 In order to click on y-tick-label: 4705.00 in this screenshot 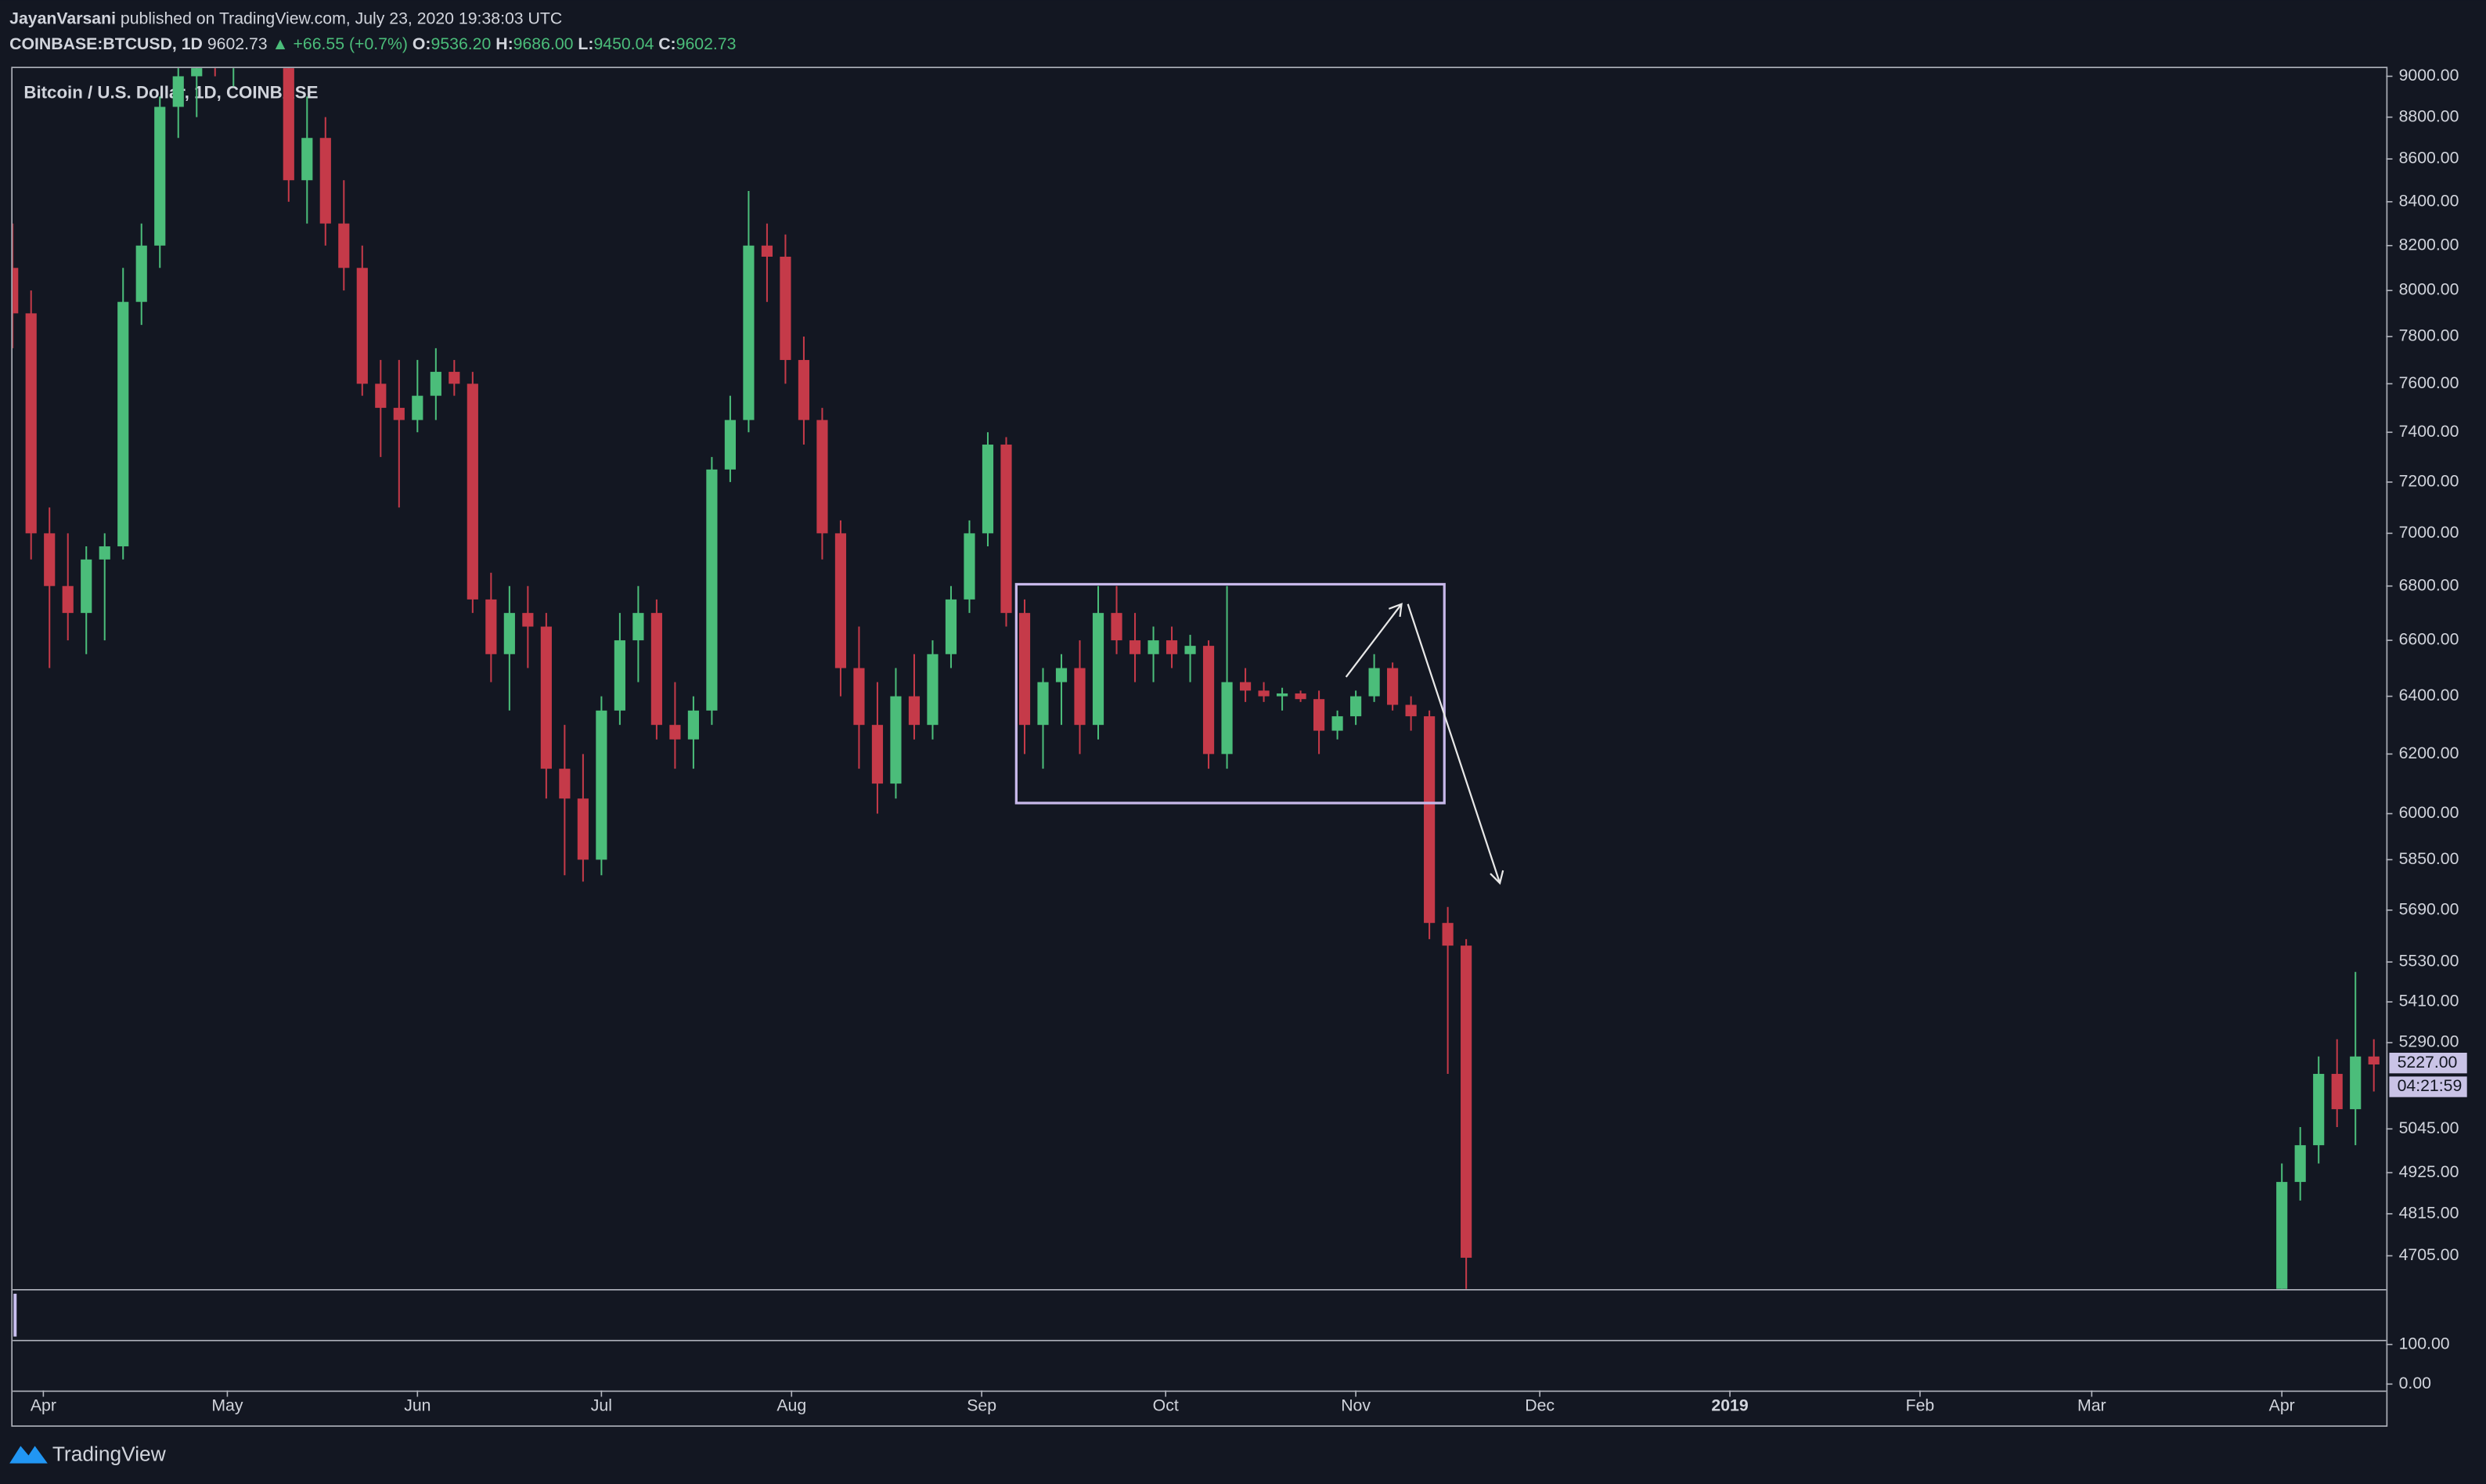, I will do `click(2429, 1255)`.